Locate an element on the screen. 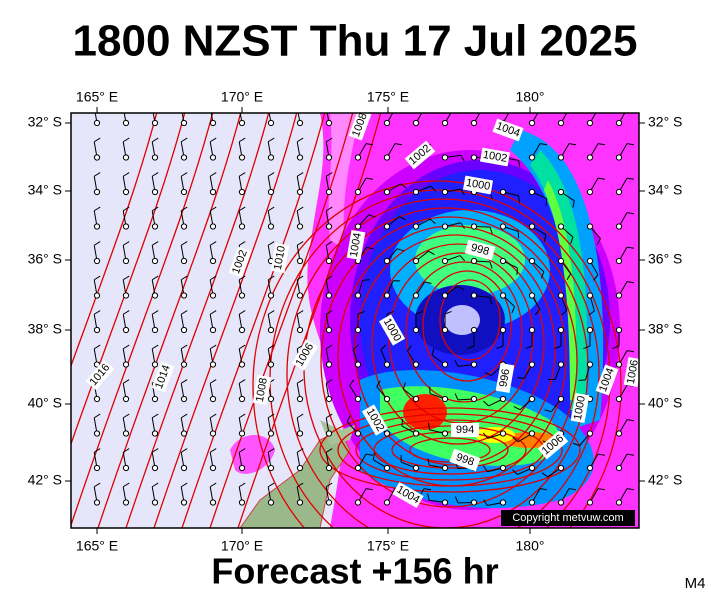 The height and width of the screenshot is (605, 711). lat-label: 42° S is located at coordinates (45, 480).